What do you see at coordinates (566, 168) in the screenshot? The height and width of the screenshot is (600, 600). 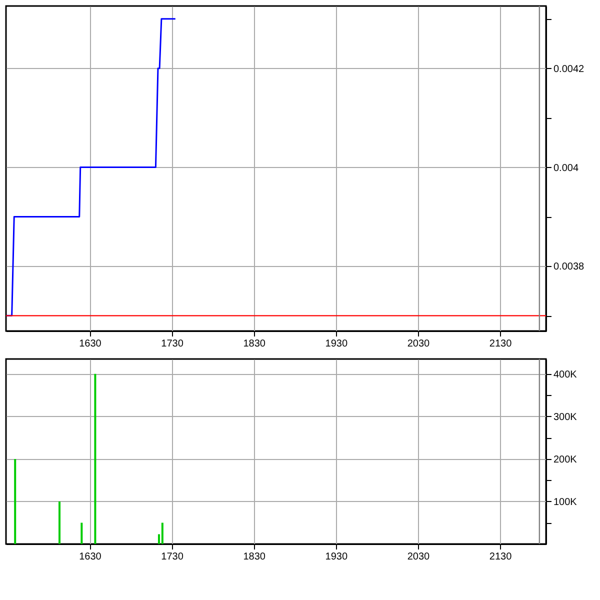 I see `y-tick-label: 0.004` at bounding box center [566, 168].